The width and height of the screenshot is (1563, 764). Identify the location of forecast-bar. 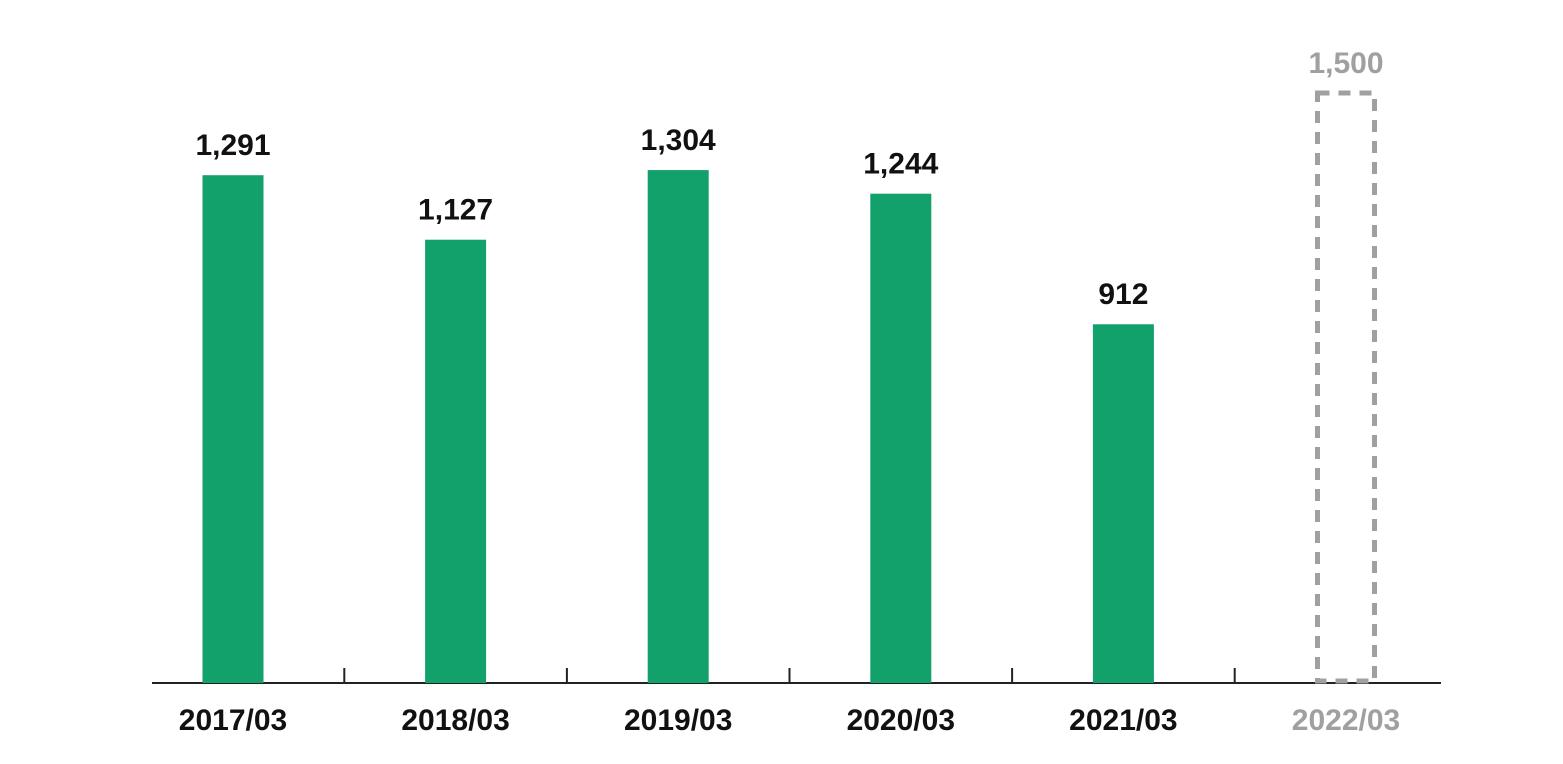
(1346, 387).